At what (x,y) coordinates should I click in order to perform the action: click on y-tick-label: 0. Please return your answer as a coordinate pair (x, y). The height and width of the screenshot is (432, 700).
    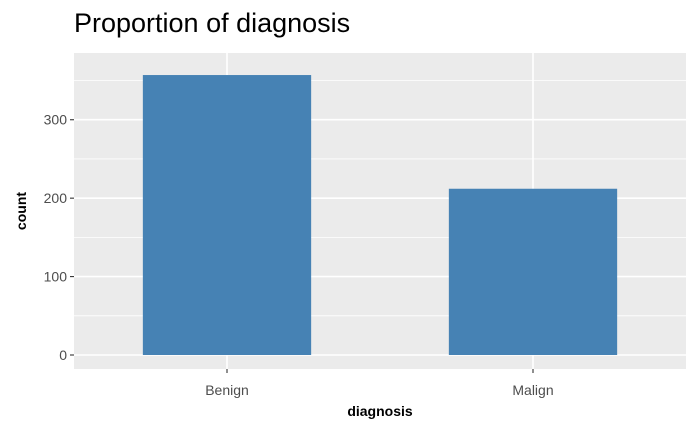
    Looking at the image, I should click on (63, 355).